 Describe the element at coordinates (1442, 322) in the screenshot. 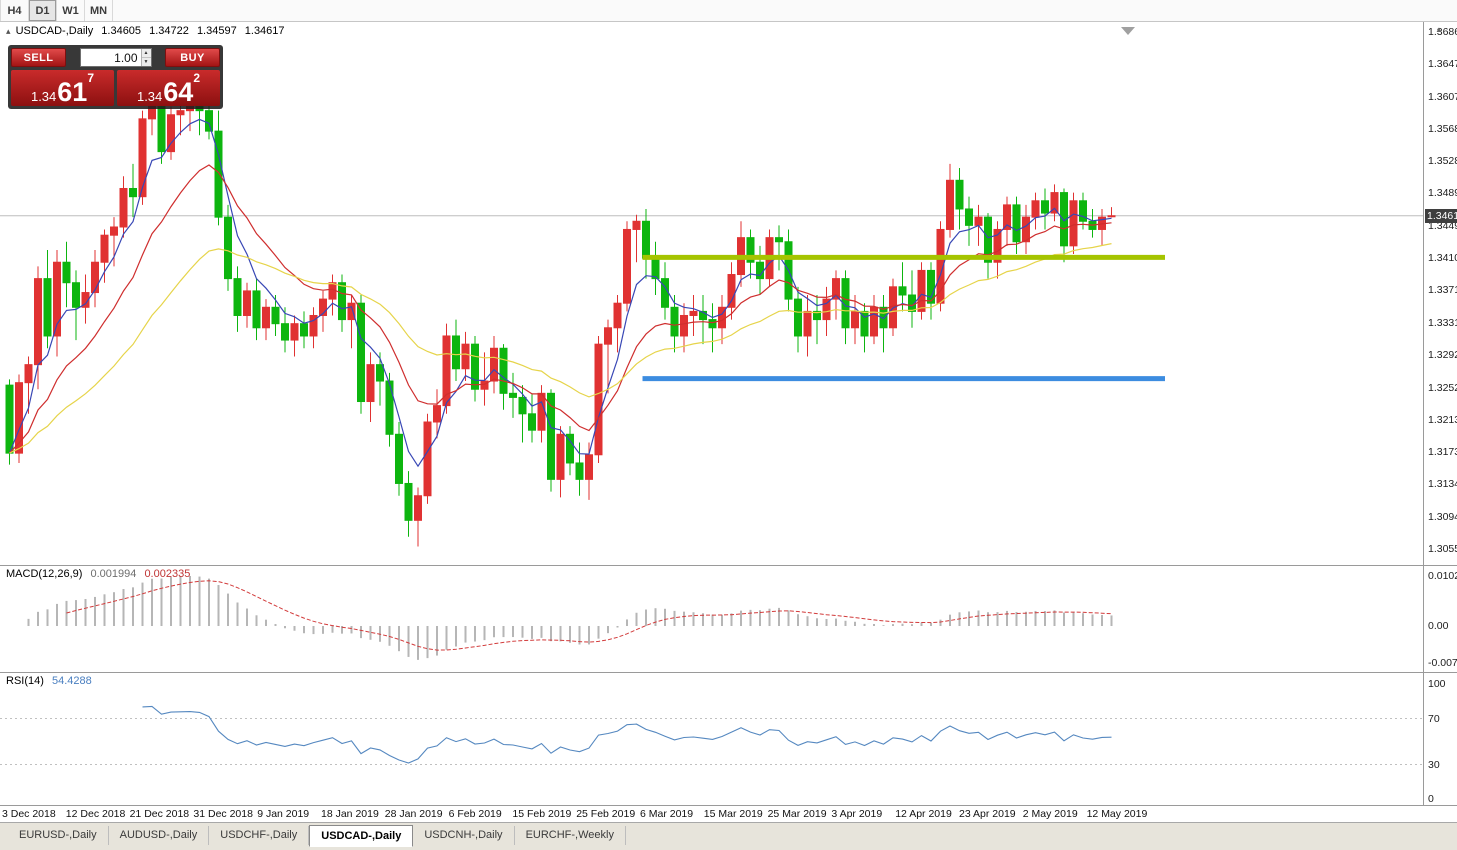

I see `price-axis-label: 1.33310` at that location.